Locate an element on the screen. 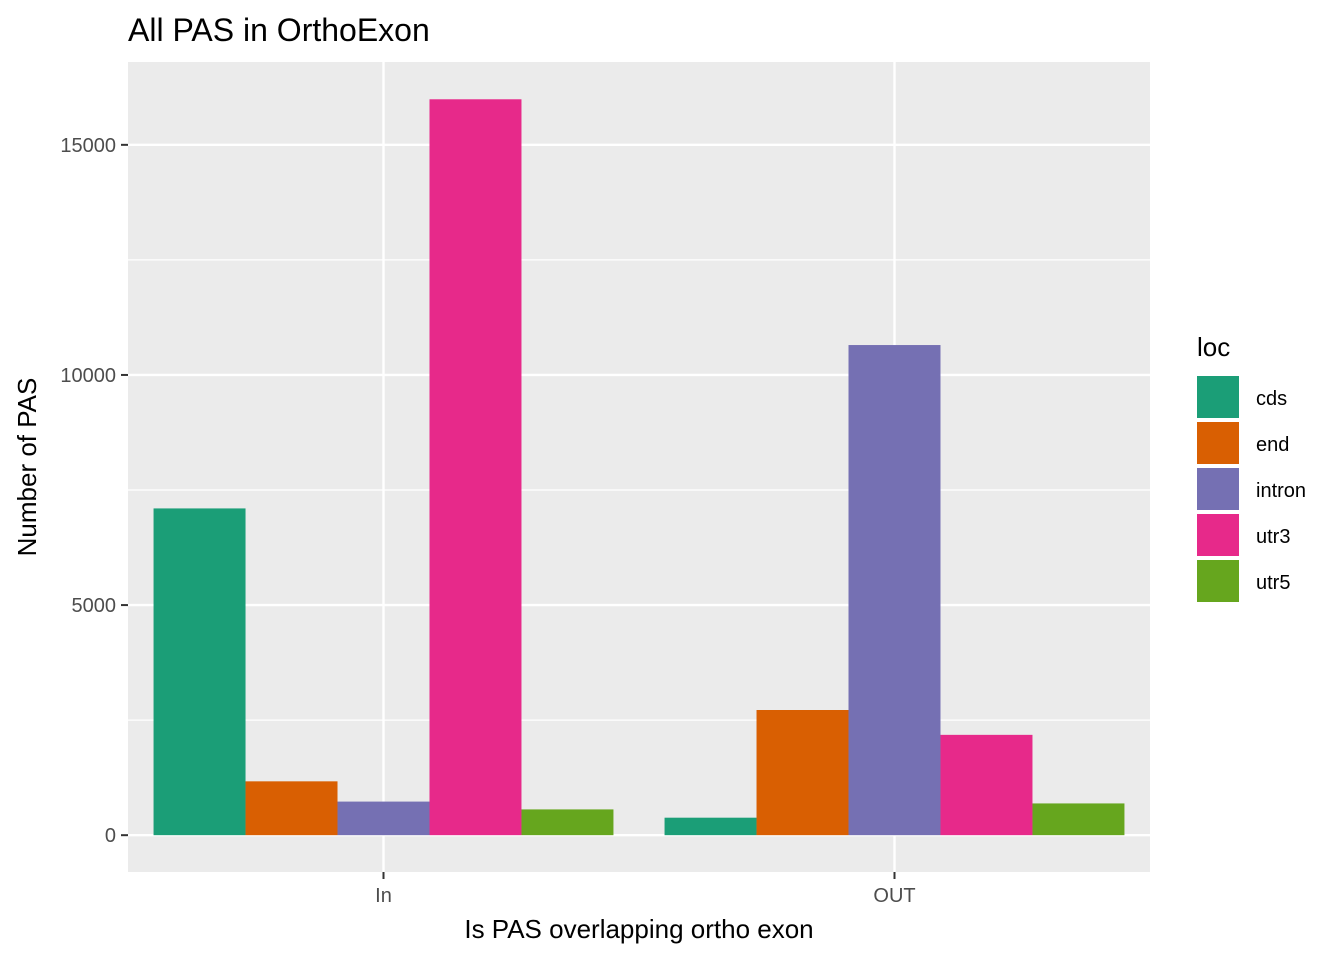 The height and width of the screenshot is (960, 1344). legend: loc cds end intron utr3 utr5 is located at coordinates (1251, 467).